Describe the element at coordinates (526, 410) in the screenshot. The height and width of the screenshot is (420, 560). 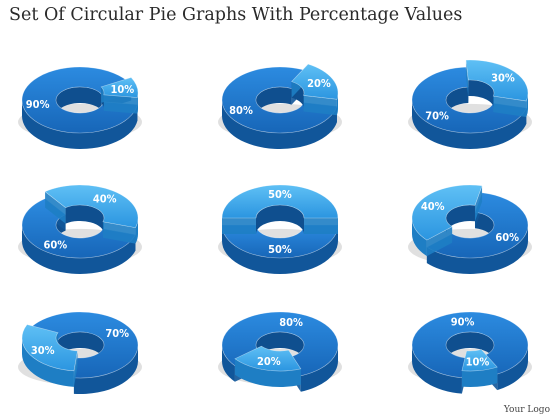
I see `logo-text: Your Logo` at that location.